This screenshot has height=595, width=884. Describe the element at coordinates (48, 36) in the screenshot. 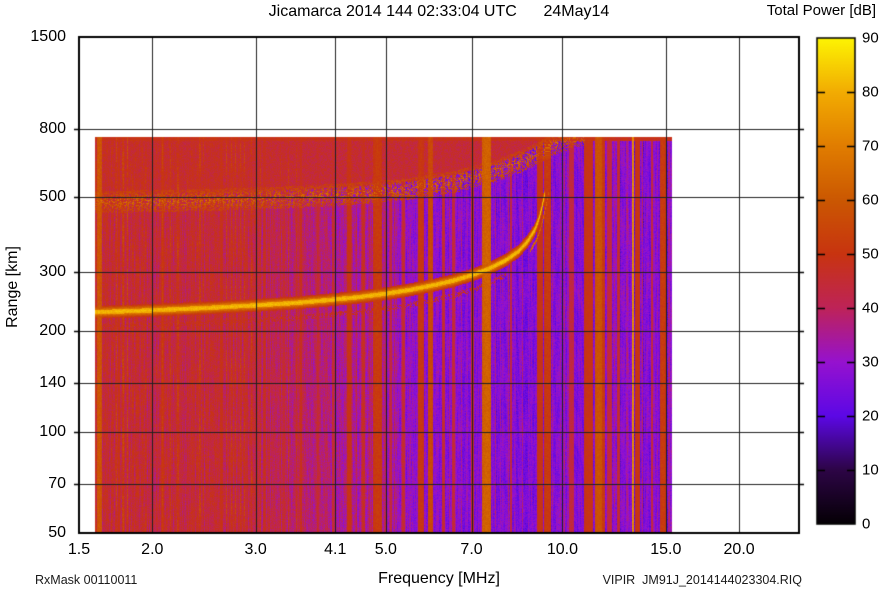

I see `y-tick-label: 1500` at that location.